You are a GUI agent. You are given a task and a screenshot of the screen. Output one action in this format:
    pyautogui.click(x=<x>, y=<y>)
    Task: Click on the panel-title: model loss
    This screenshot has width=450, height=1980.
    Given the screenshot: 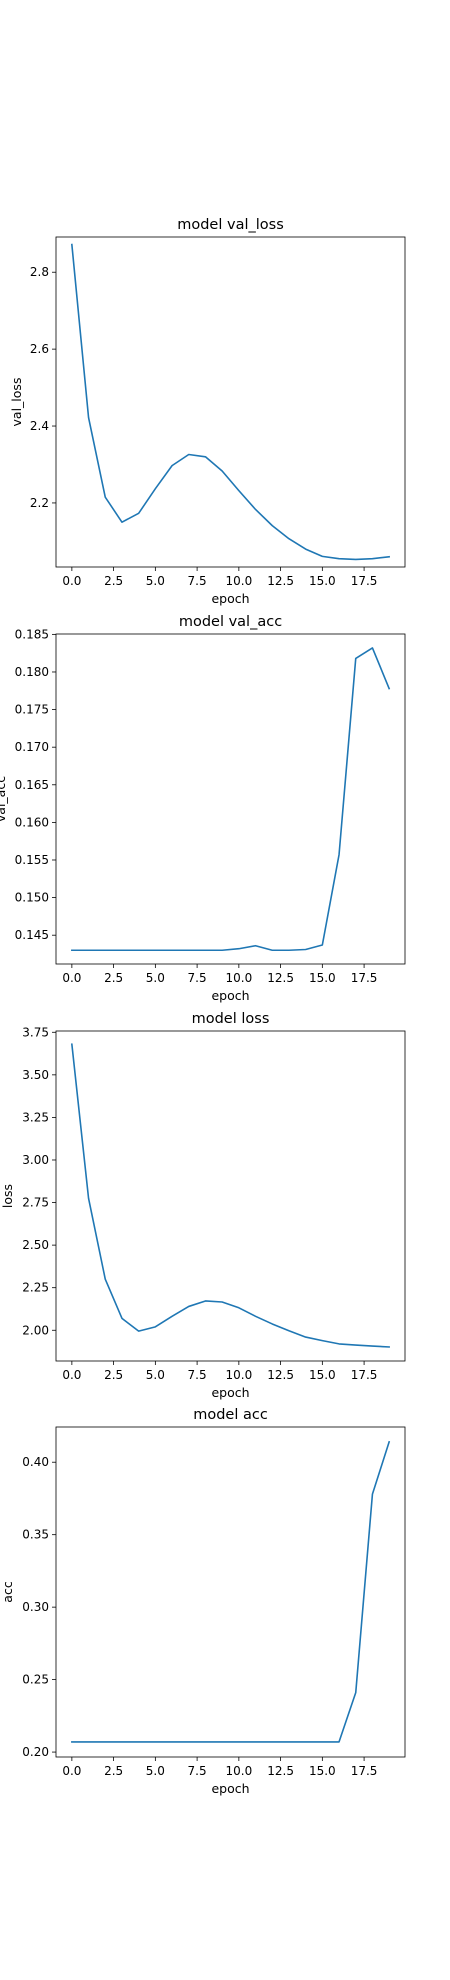 What is the action you would take?
    pyautogui.click(x=231, y=1019)
    